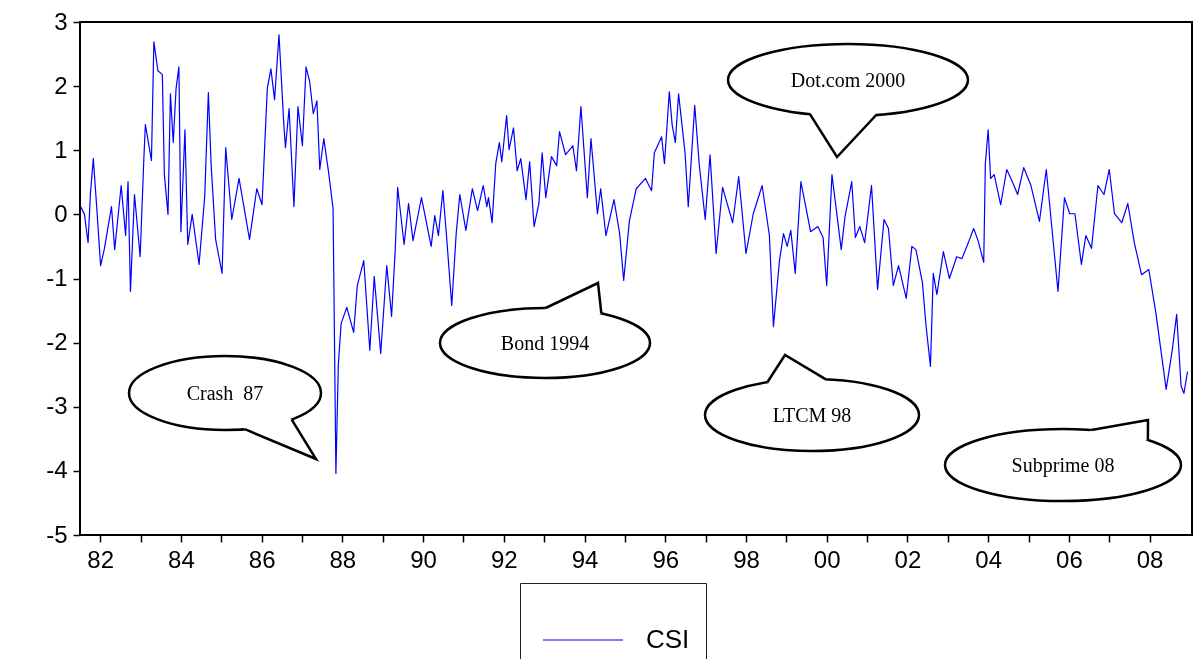  What do you see at coordinates (1063, 465) in the screenshot?
I see `annotation: Subprime 08` at bounding box center [1063, 465].